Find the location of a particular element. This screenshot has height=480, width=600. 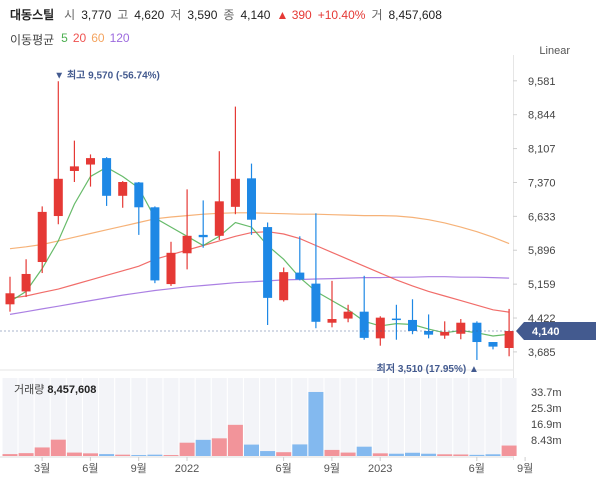

stock-name: 대동스틸 is located at coordinates (32, 15).